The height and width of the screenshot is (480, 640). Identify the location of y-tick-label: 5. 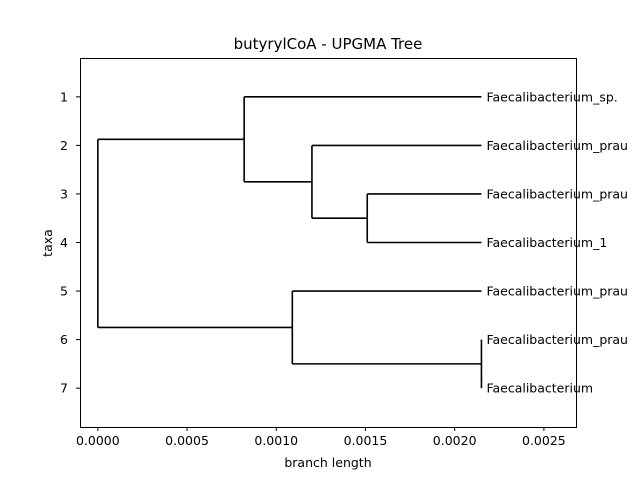
(64, 291).